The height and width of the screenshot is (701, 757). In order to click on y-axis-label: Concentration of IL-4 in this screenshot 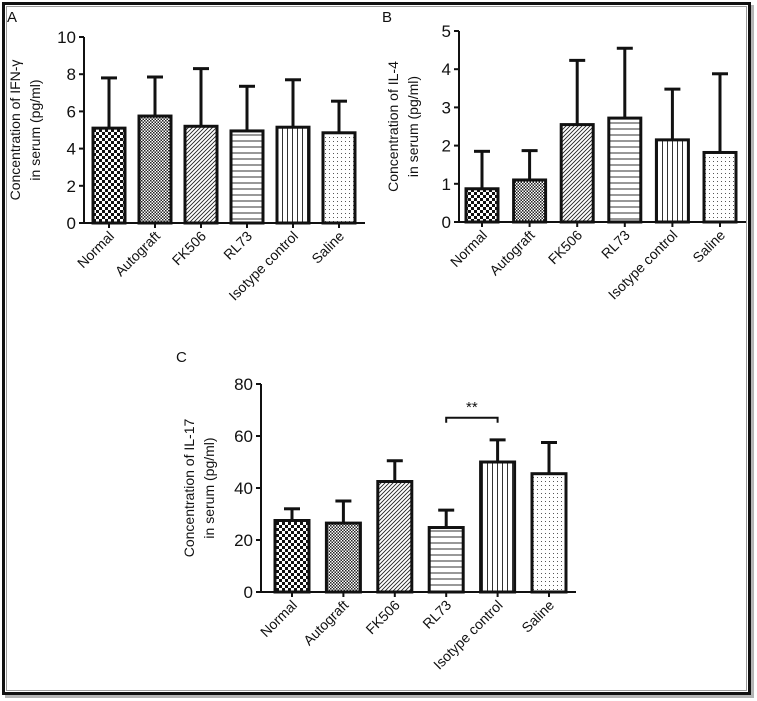, I will do `click(393, 126)`.